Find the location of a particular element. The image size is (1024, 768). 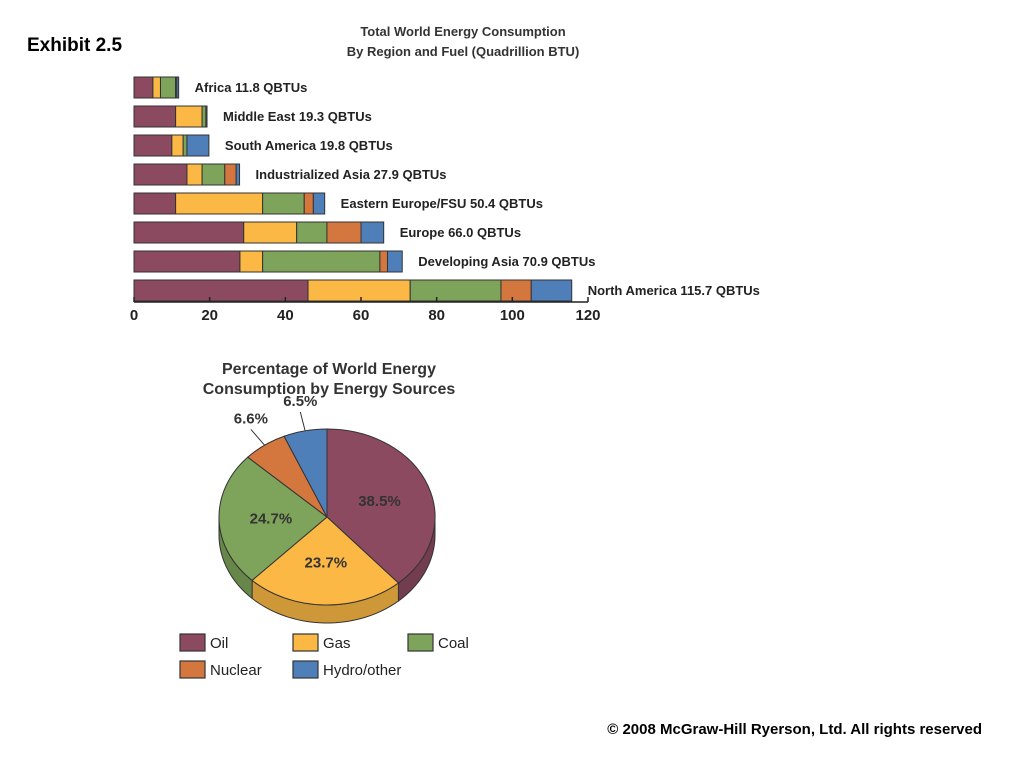

legend-swatch-gas is located at coordinates (305, 642).